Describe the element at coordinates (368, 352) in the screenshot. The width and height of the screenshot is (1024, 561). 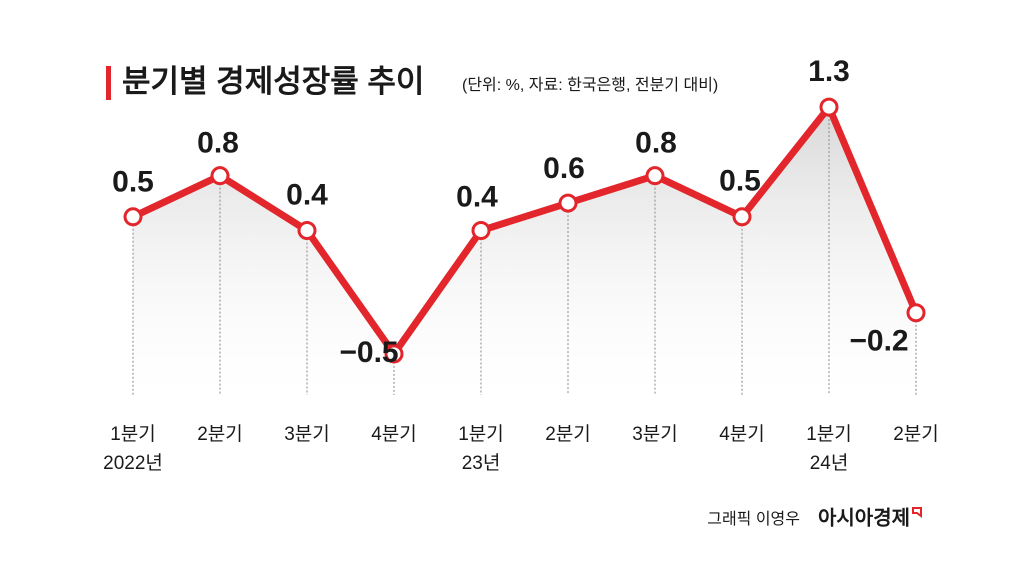
I see `value-label: −0.5` at that location.